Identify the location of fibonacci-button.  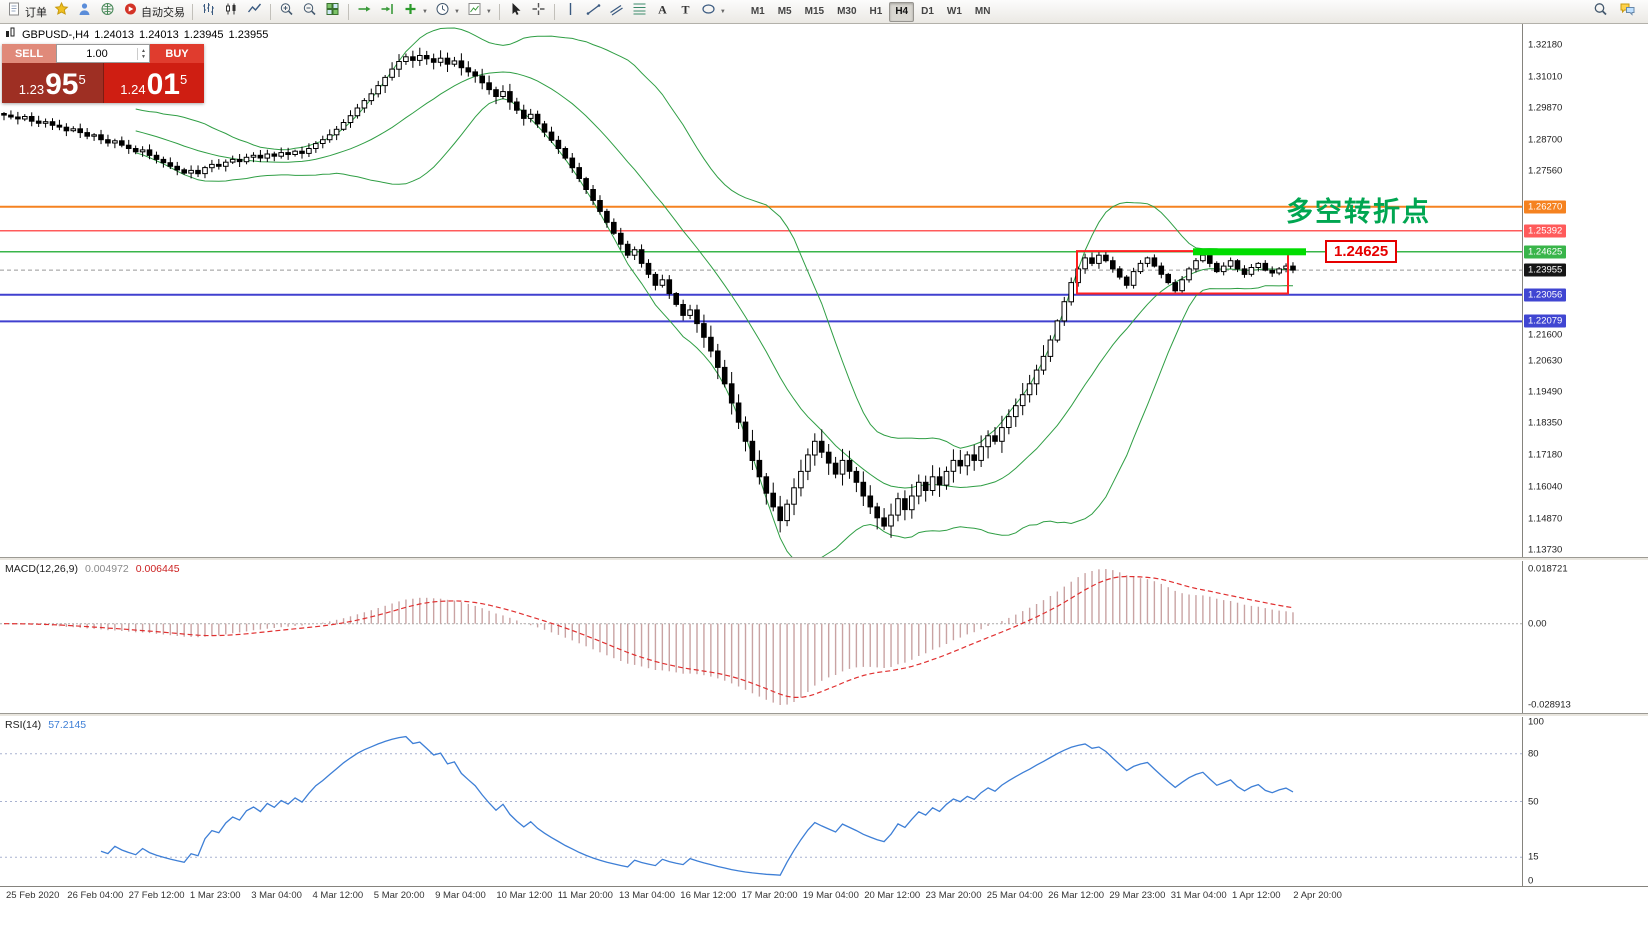
(639, 12).